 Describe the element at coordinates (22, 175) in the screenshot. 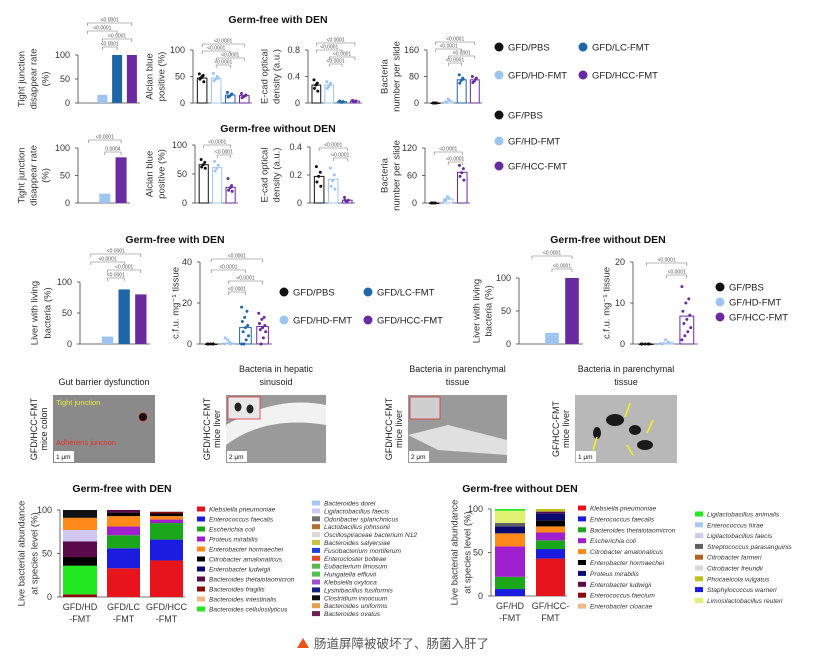

I see `y-axis-label: Tight junction` at that location.